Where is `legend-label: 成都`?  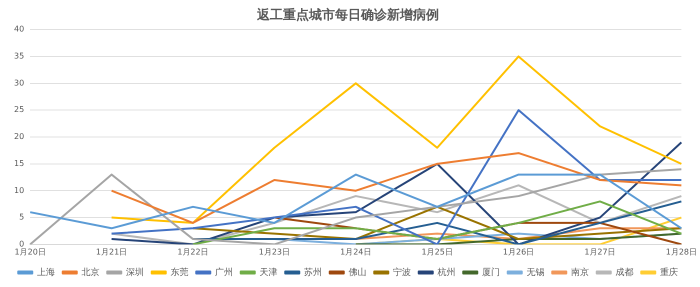
legend-label: 成都 is located at coordinates (624, 272).